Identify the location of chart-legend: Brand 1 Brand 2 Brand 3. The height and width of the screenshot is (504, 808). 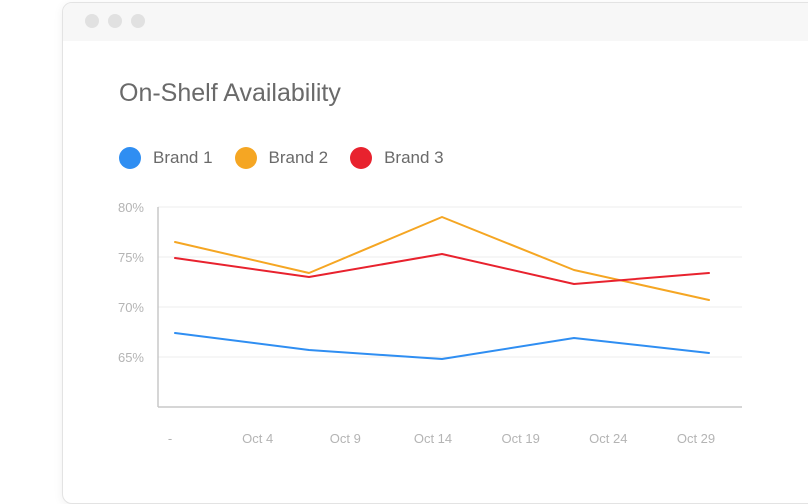
(292, 158).